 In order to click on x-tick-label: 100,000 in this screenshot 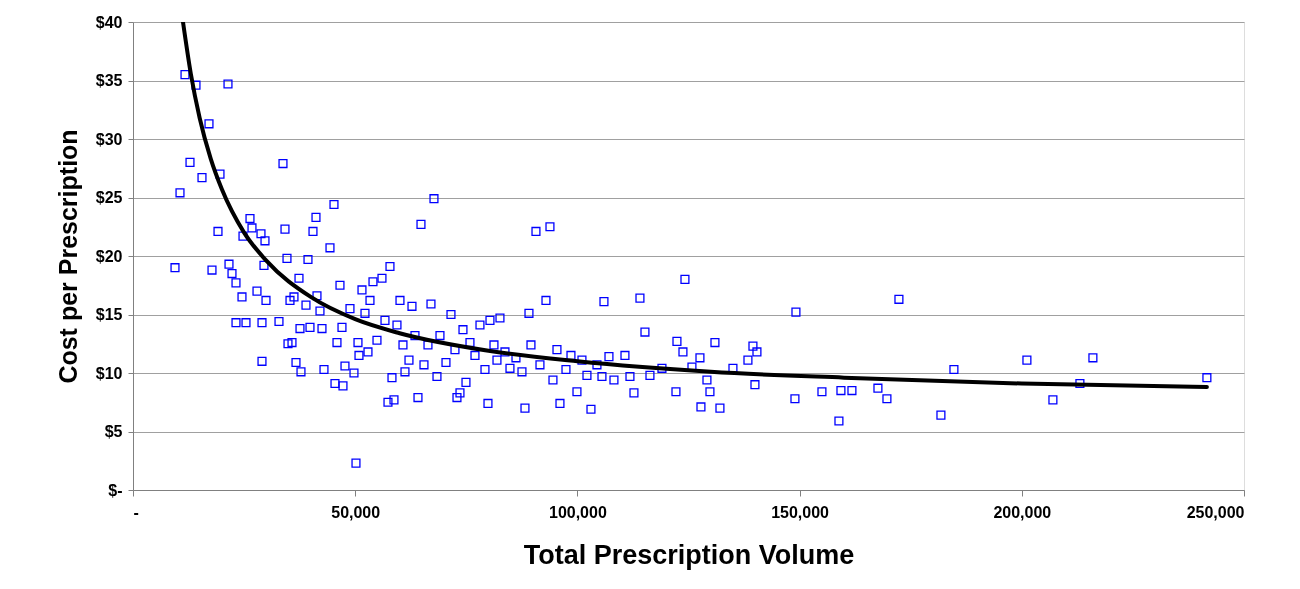, I will do `click(577, 512)`.